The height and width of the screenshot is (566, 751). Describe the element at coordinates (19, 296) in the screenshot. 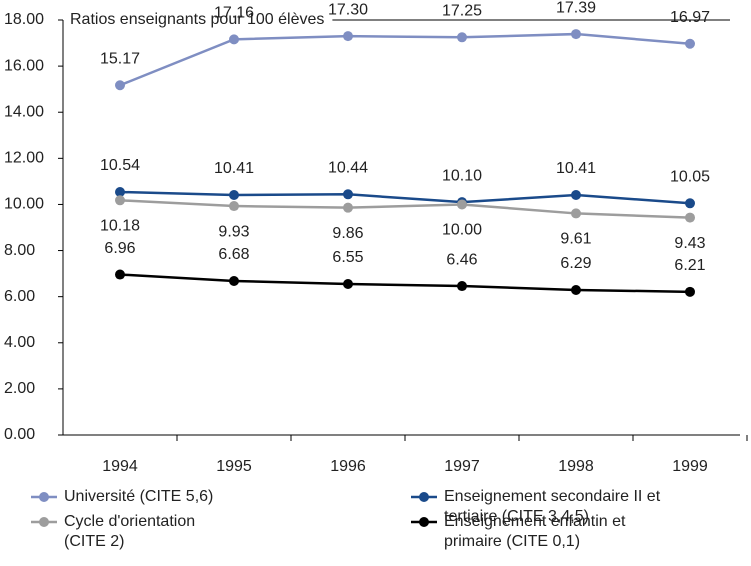

I see `y-tick-label: 6.00` at that location.